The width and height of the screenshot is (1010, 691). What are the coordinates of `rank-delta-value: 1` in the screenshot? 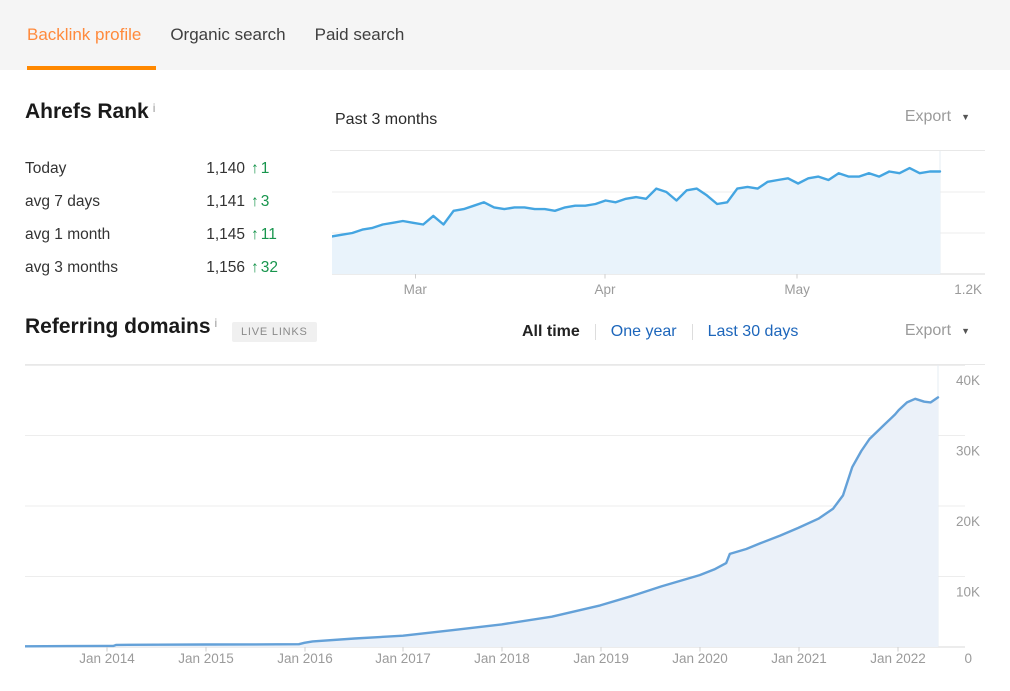 It's located at (265, 168).